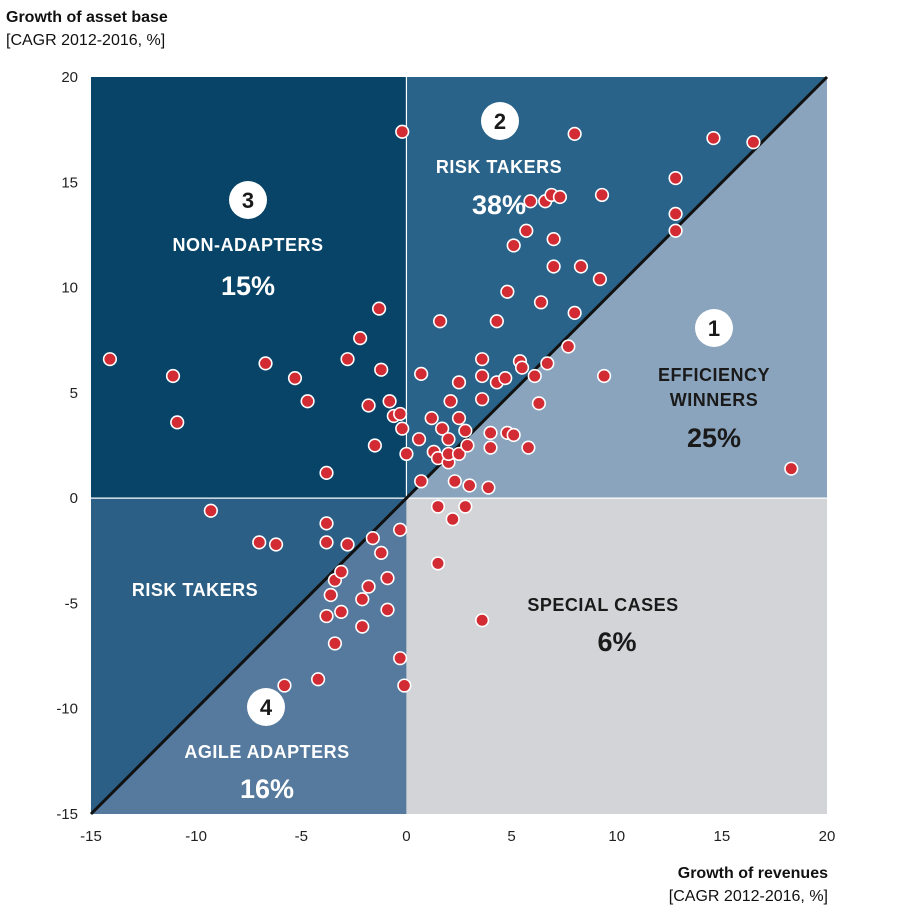 This screenshot has width=900, height=920. Describe the element at coordinates (406, 836) in the screenshot. I see `x-tick-label: 0` at that location.